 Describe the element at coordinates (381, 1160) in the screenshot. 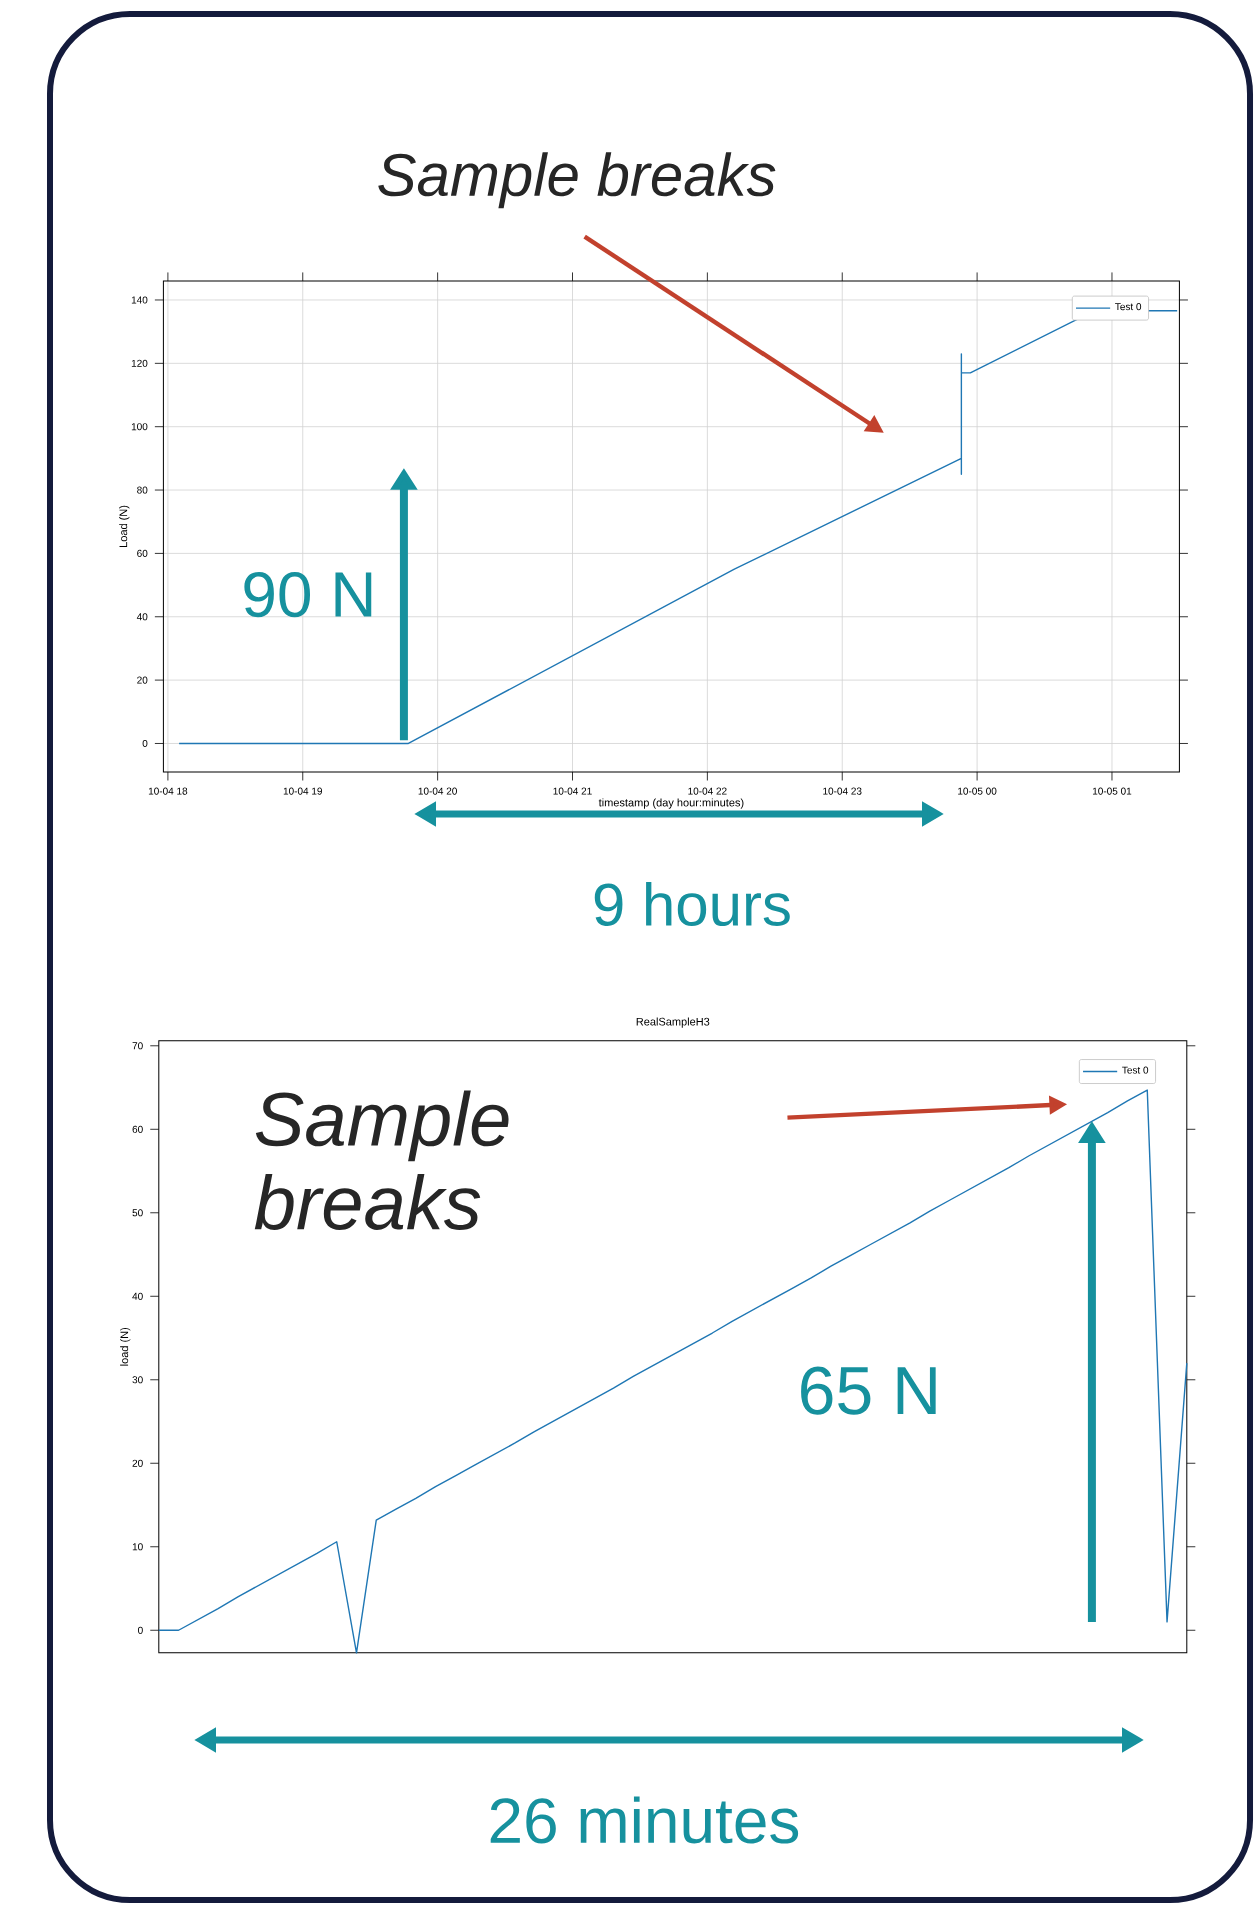

I see `annotation: Sample breaks` at that location.